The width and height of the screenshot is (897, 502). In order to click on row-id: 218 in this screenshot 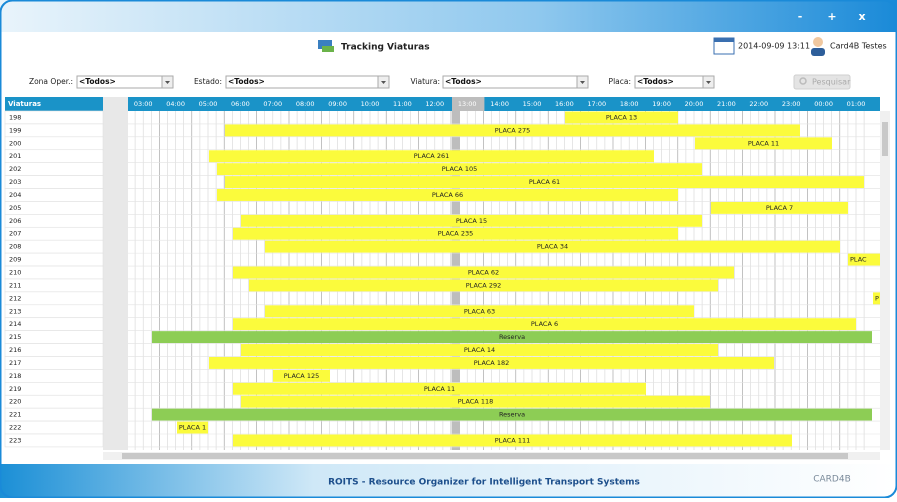, I will do `click(15, 376)`.